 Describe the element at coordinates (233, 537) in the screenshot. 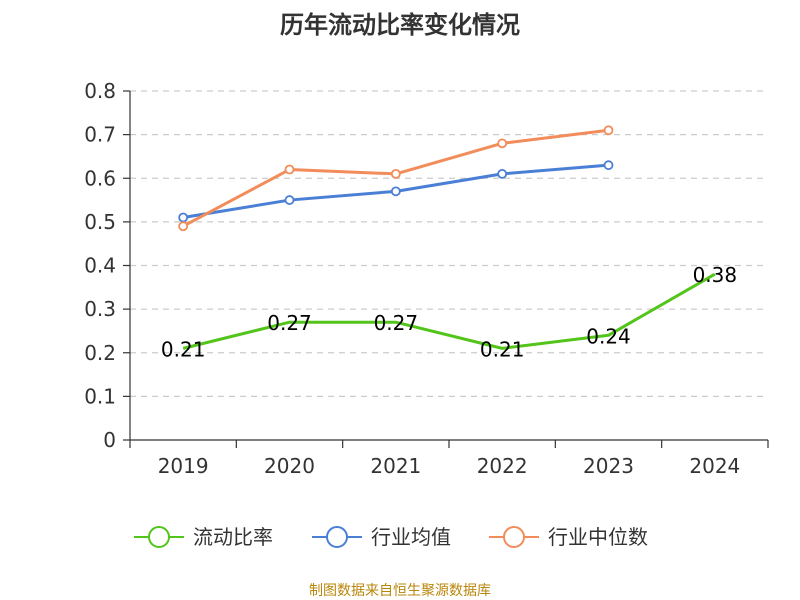

I see `legend-label: 流动比率` at that location.